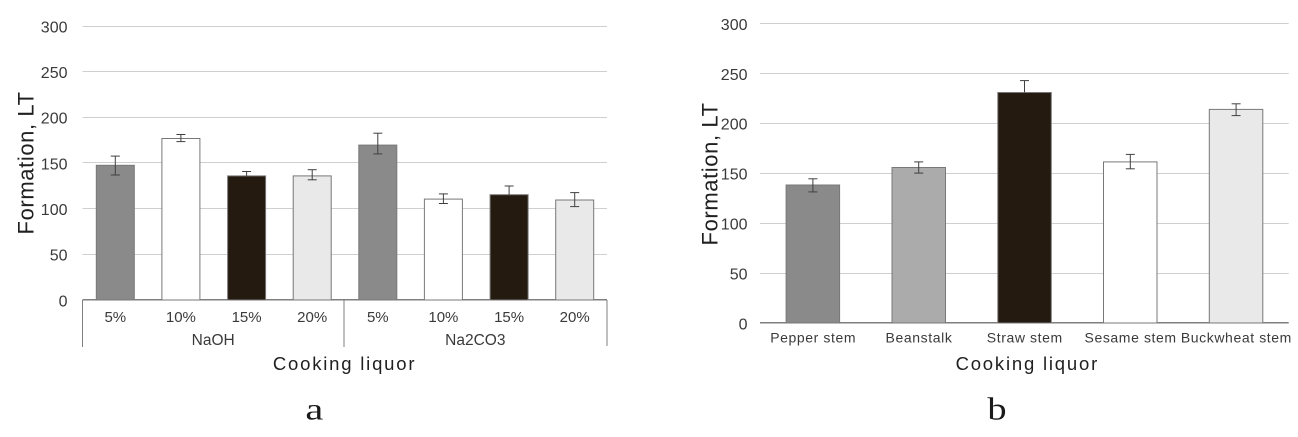  Describe the element at coordinates (1131, 337) in the screenshot. I see `svg-text: Sesame stem` at that location.